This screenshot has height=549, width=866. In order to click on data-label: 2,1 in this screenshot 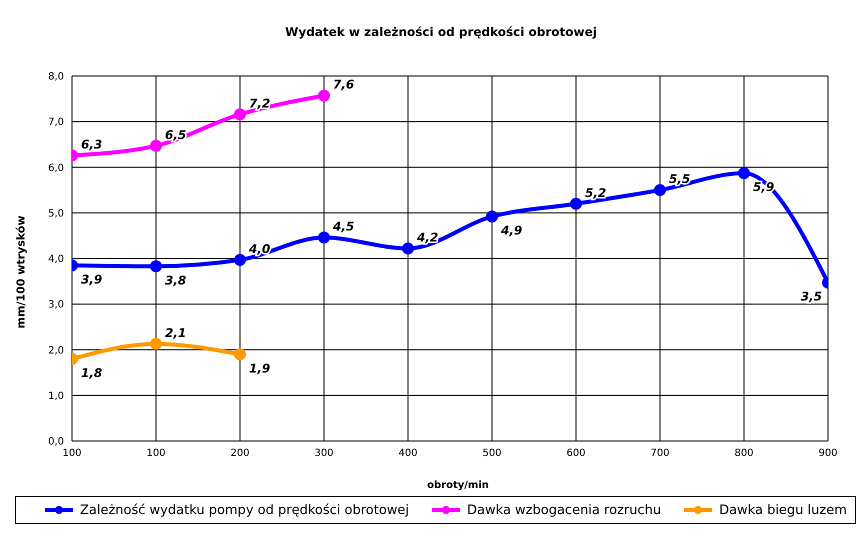, I will do `click(175, 333)`.